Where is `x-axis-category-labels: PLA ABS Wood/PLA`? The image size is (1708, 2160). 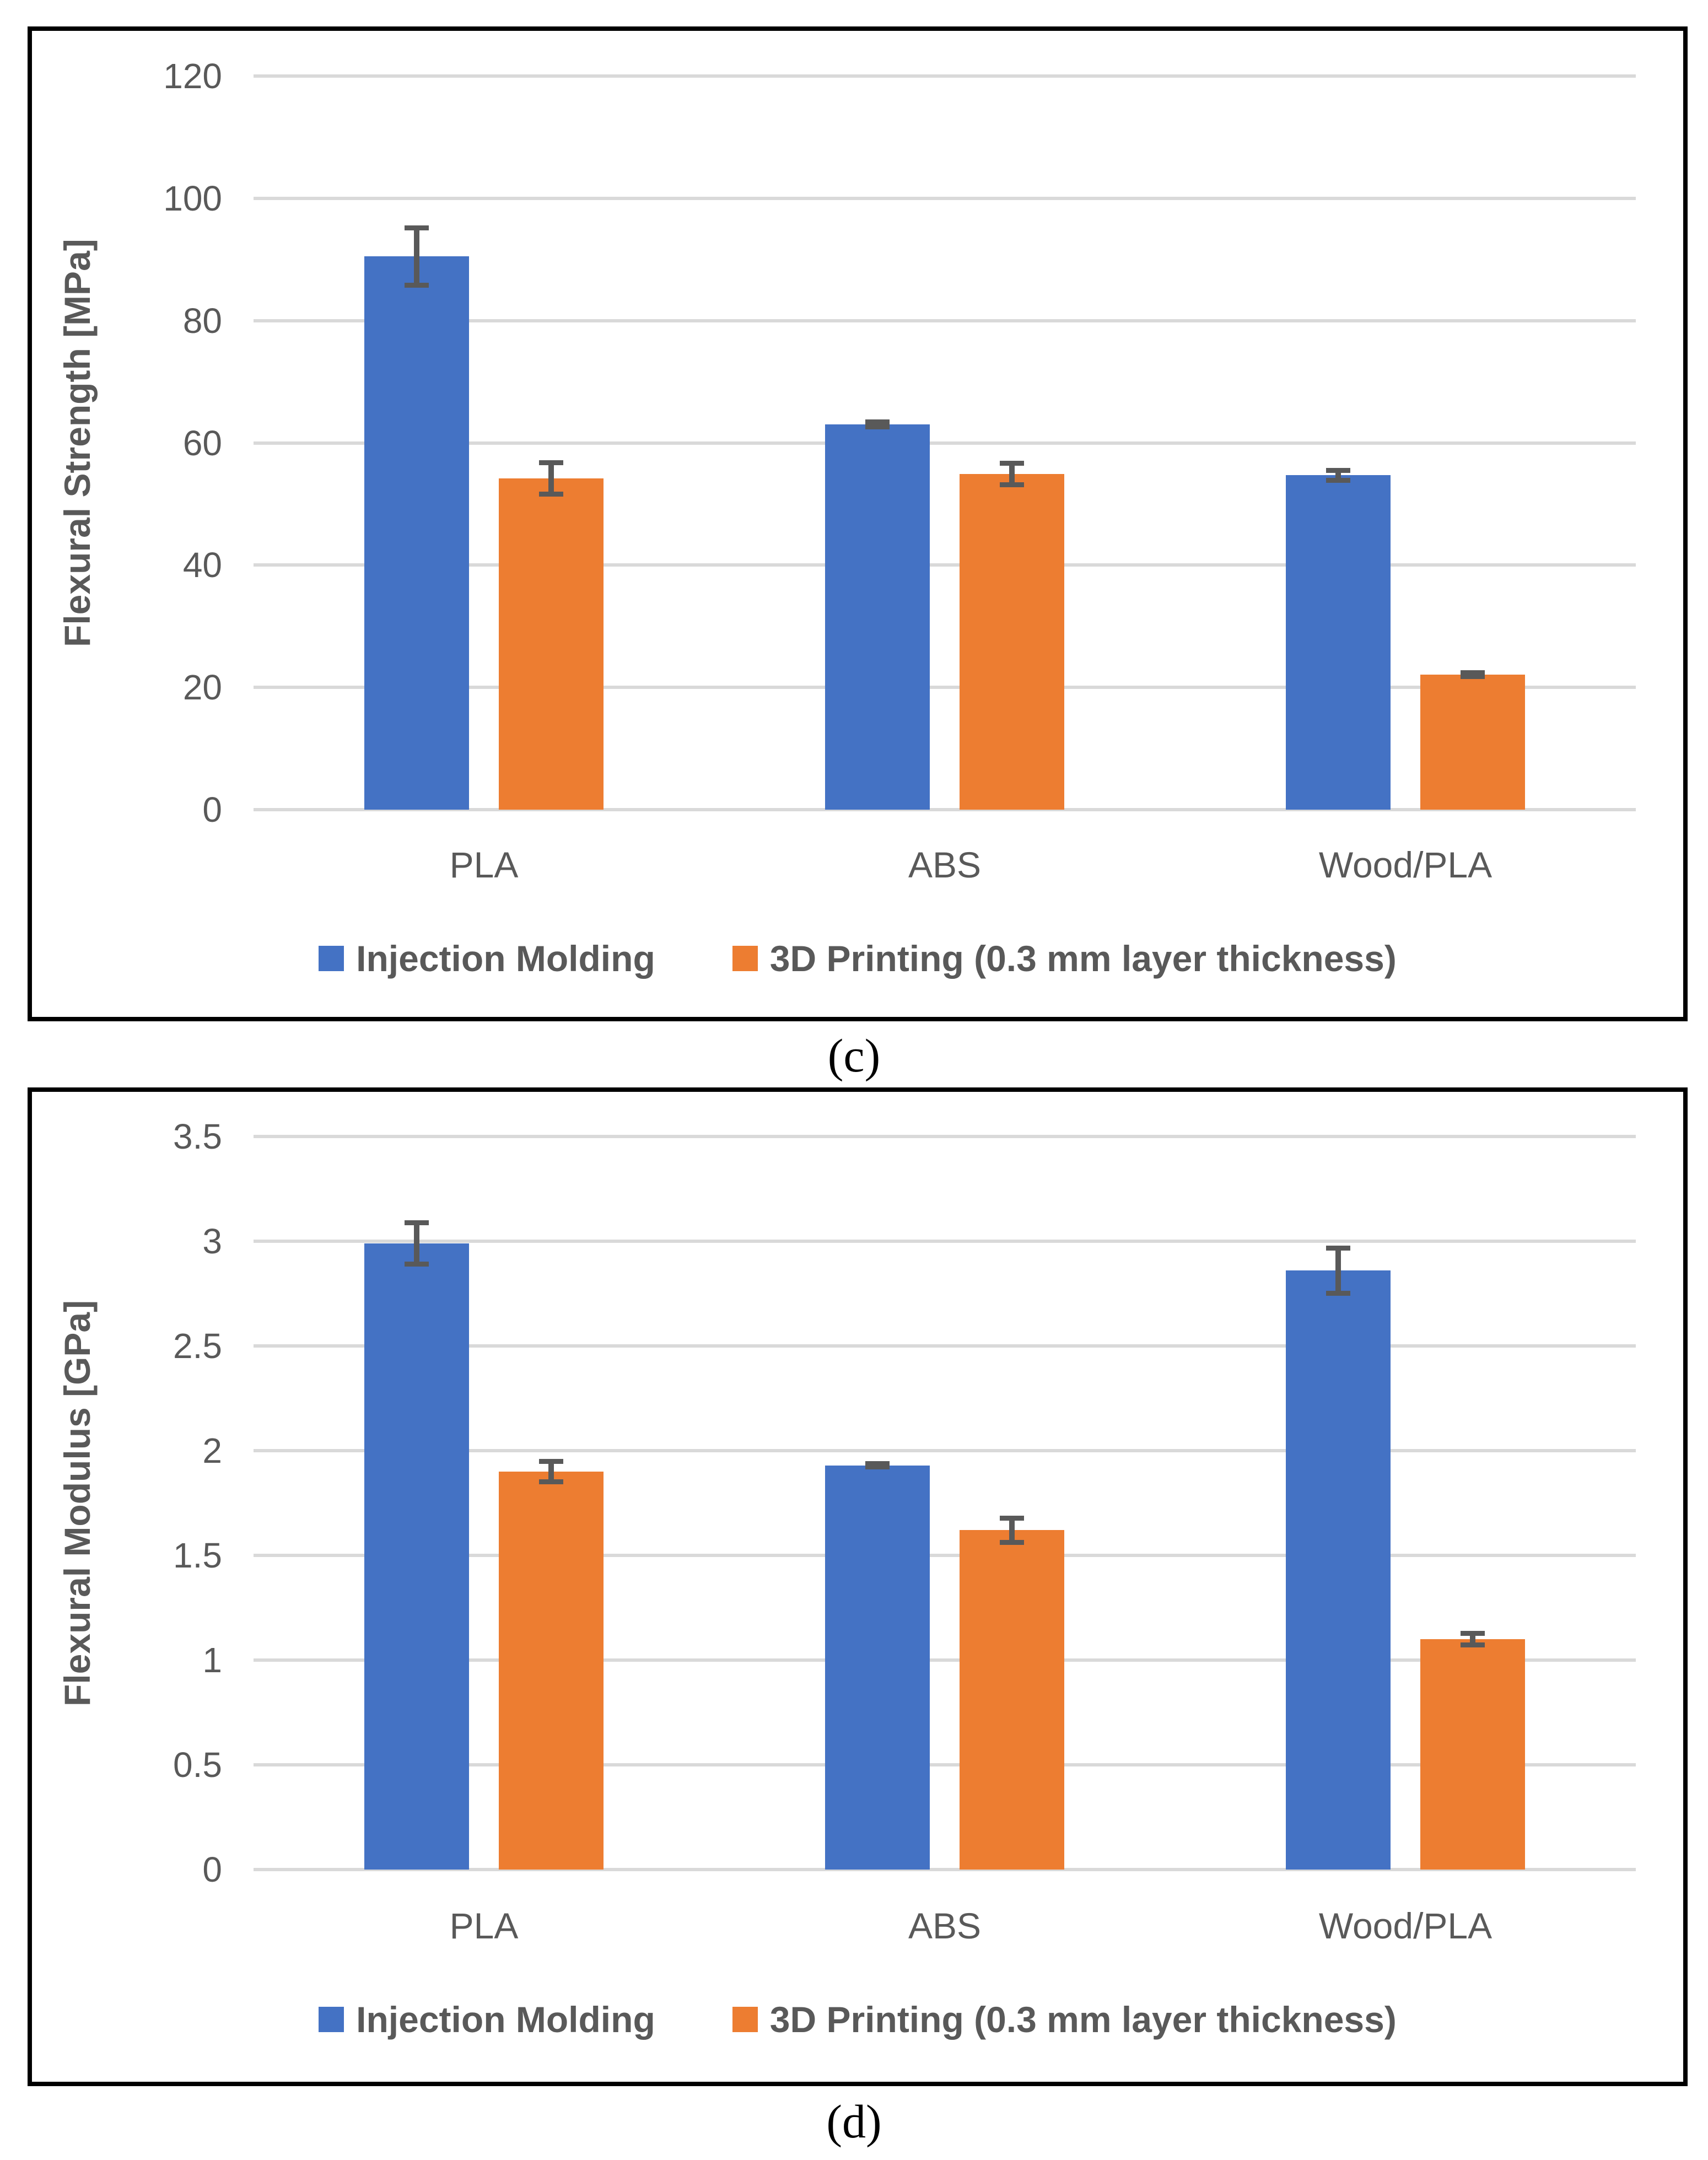 x-axis-category-labels: PLA ABS Wood/PLA is located at coordinates (945, 865).